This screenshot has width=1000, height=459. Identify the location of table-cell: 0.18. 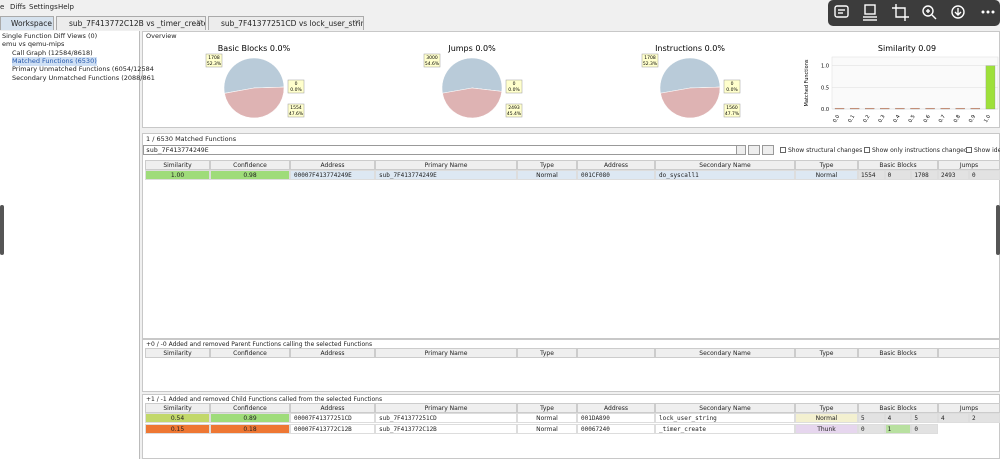
(250, 428).